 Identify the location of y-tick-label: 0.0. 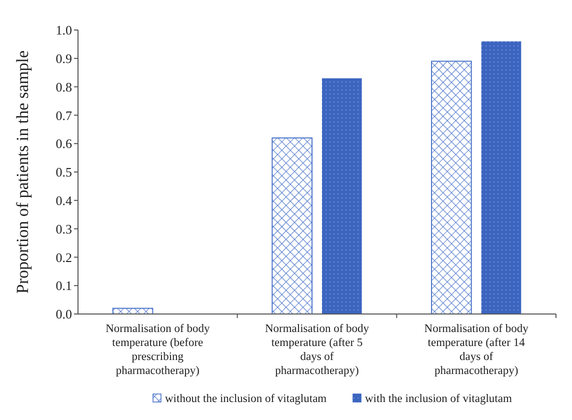
(64, 314).